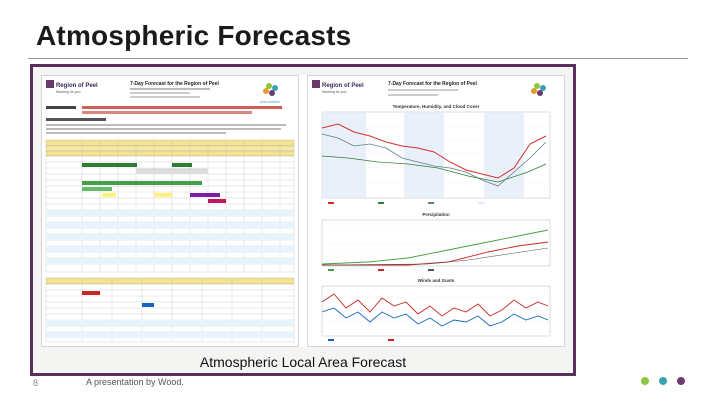  I want to click on dot-teal-icon, so click(663, 381).